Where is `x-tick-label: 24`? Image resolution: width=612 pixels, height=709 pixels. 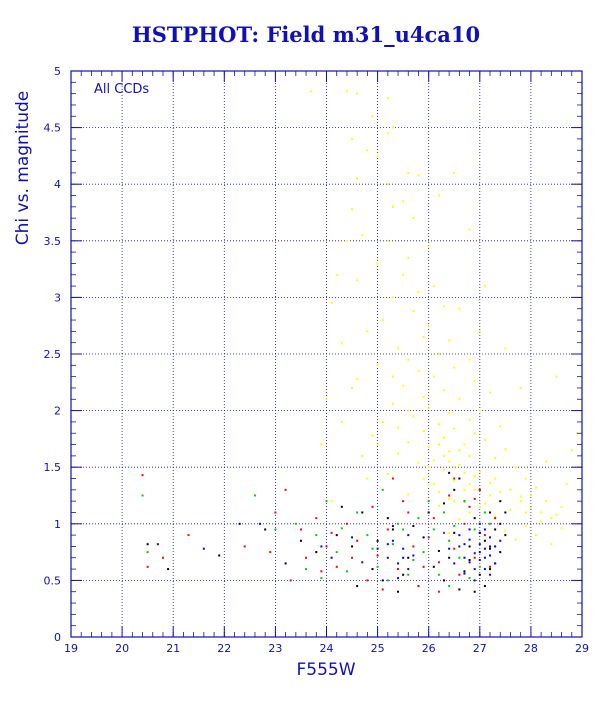
x-tick-label: 24 is located at coordinates (327, 648).